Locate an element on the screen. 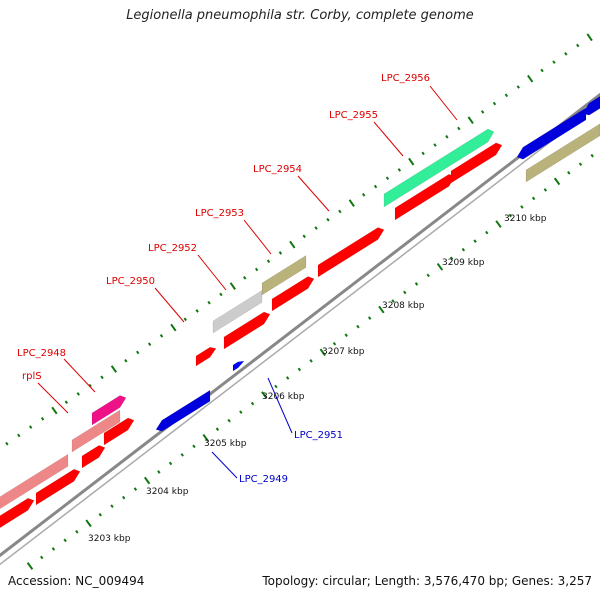 The image size is (600, 604). gene-salmon-bar is located at coordinates (96, 431).